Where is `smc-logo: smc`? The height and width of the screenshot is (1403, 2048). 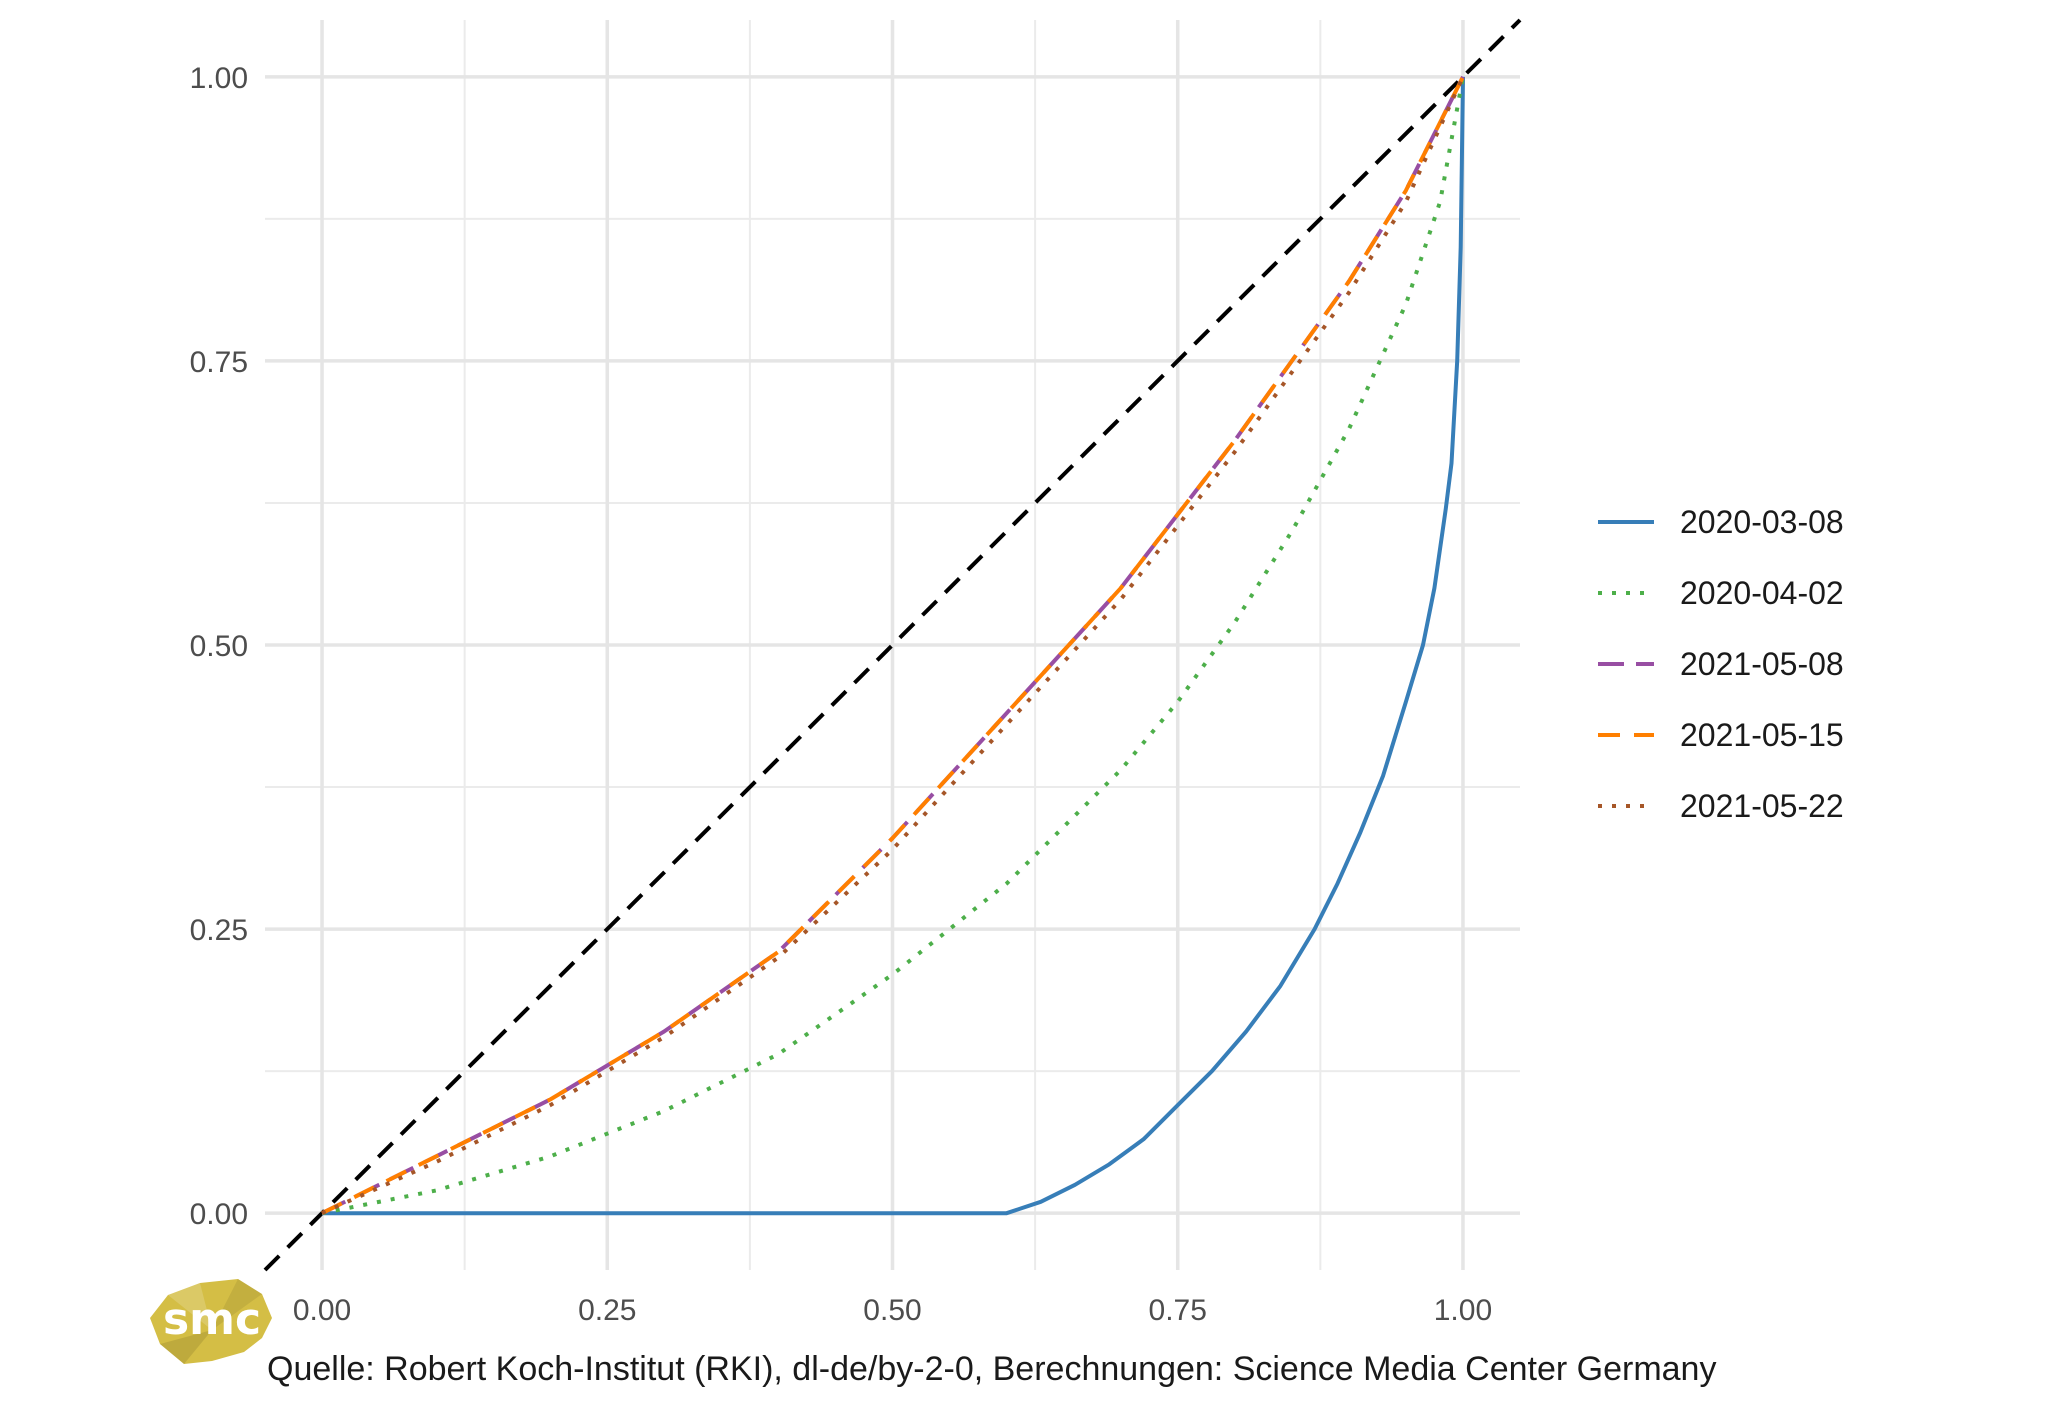 smc-logo: smc is located at coordinates (211, 1321).